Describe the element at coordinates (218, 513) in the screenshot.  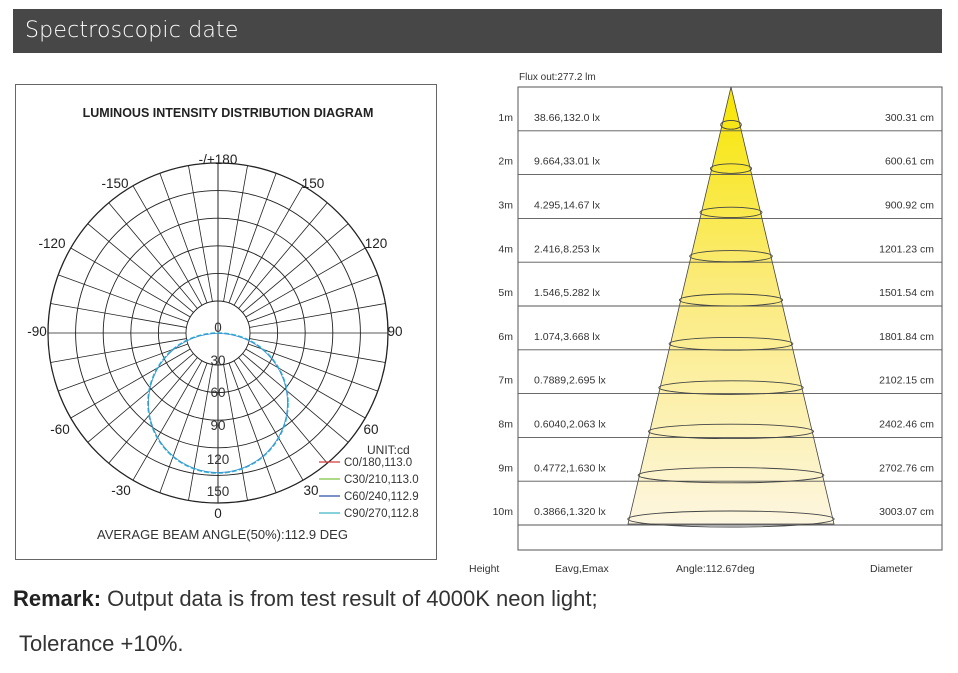
I see `polar-angle-label: 0` at that location.